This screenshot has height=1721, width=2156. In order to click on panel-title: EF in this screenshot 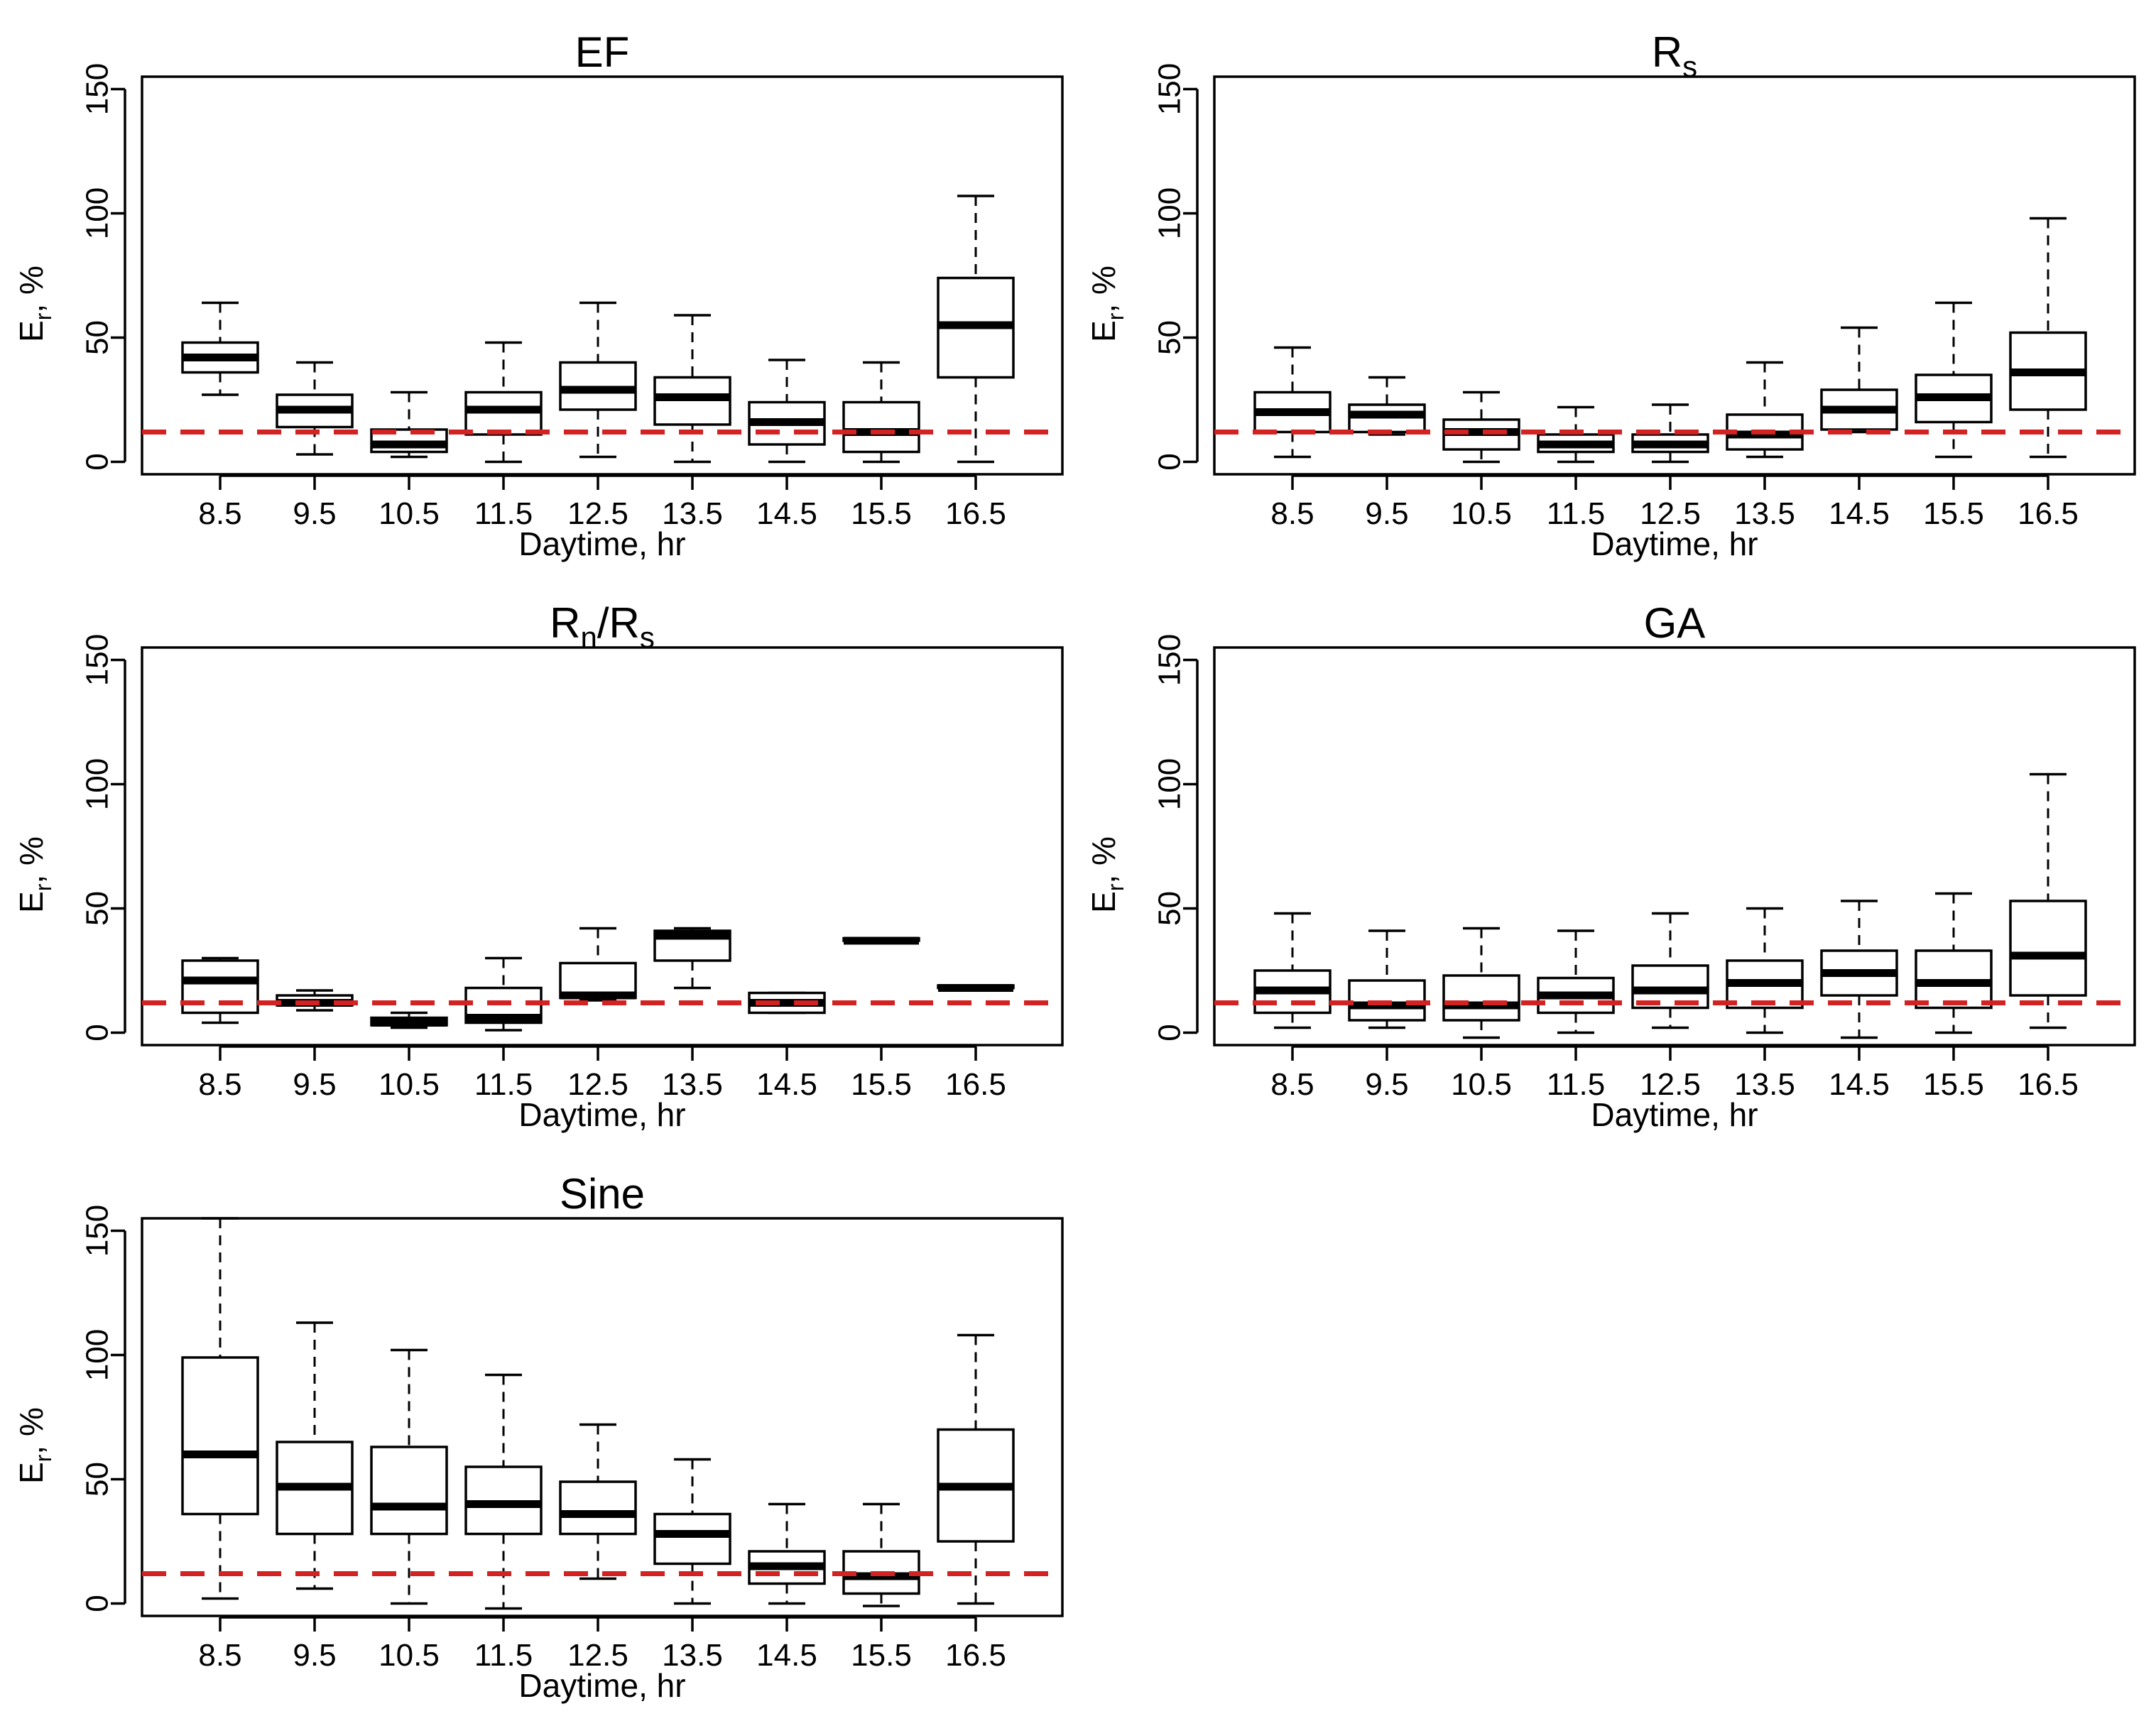, I will do `click(602, 52)`.